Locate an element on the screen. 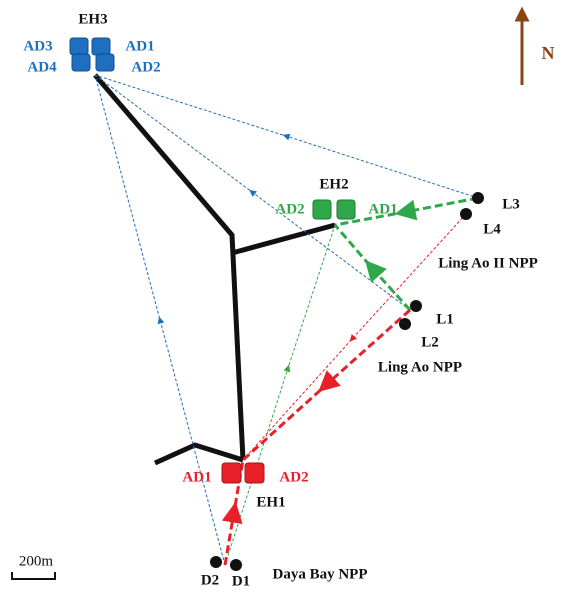  core-label: L3 is located at coordinates (511, 204).